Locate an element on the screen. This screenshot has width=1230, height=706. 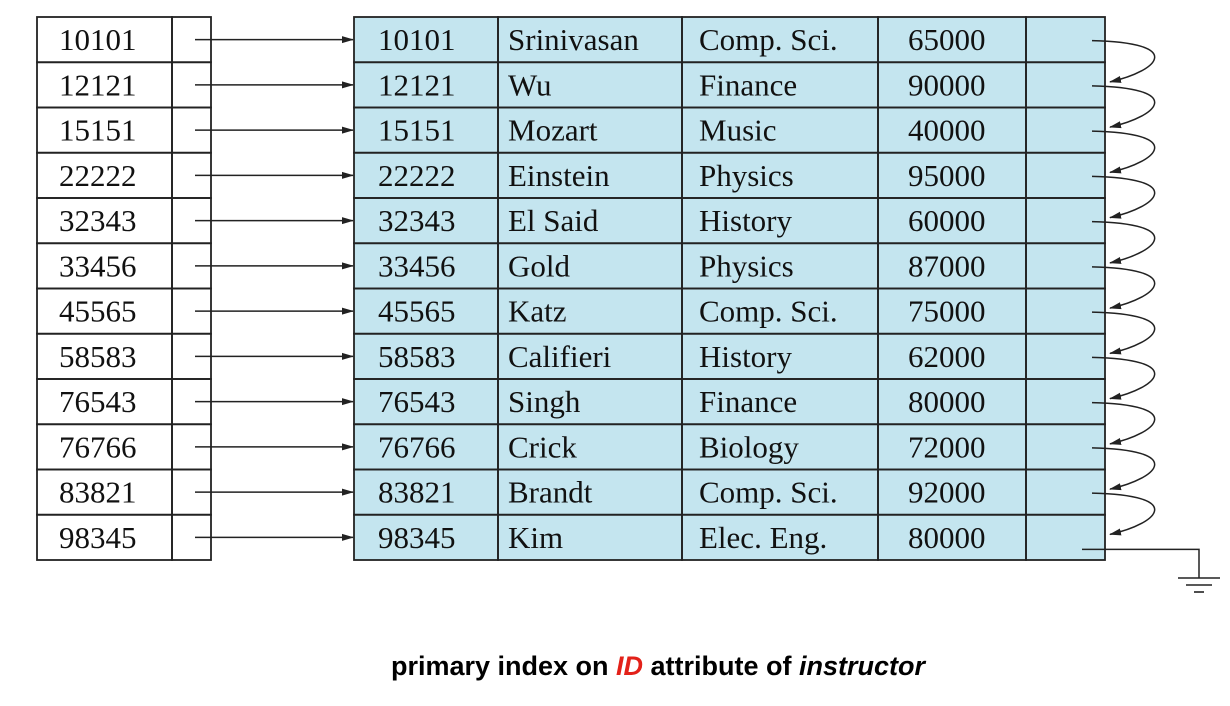
record-name: El Said is located at coordinates (553, 220).